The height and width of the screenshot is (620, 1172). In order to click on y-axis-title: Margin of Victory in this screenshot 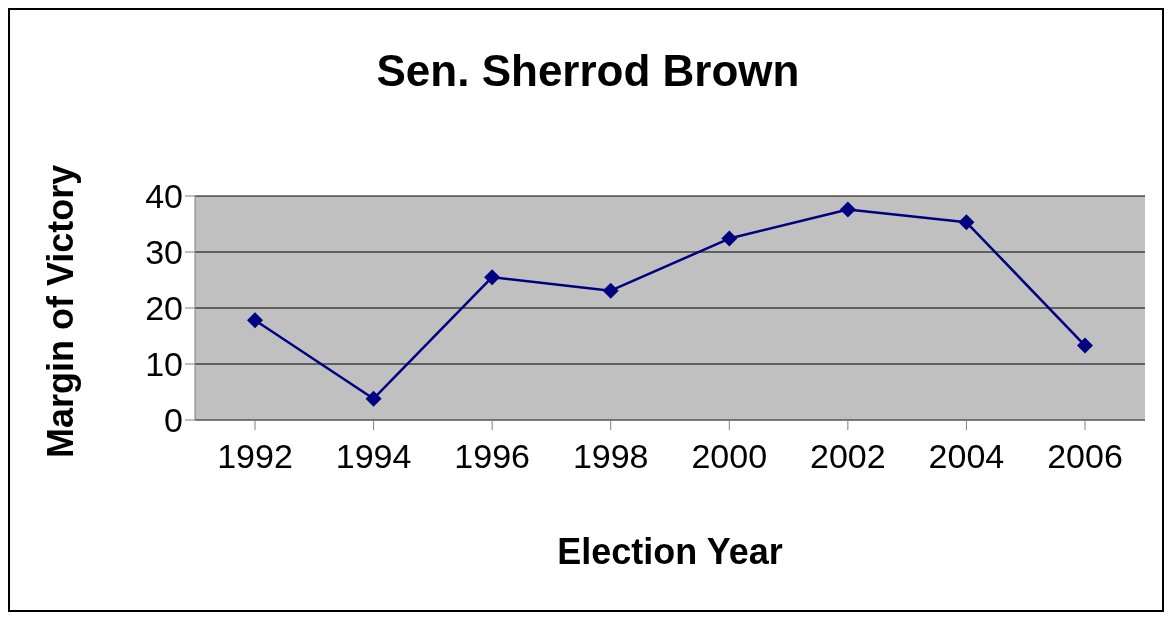, I will do `click(60, 311)`.